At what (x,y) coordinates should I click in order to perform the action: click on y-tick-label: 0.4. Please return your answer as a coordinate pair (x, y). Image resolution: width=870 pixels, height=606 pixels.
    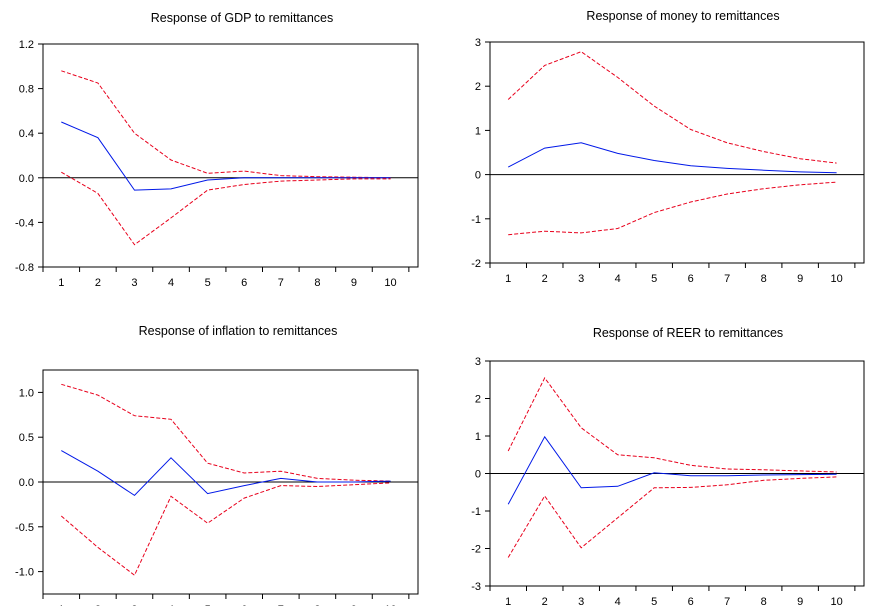
    Looking at the image, I should click on (26, 134).